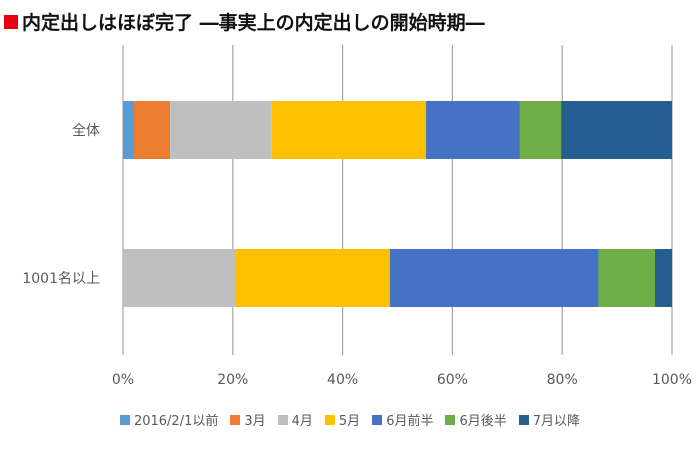 The width and height of the screenshot is (700, 454). What do you see at coordinates (255, 421) in the screenshot?
I see `legend-label: 3月` at bounding box center [255, 421].